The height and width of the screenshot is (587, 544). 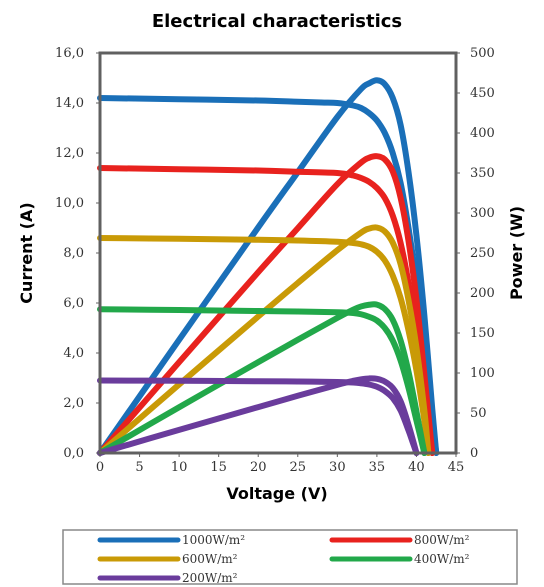 What do you see at coordinates (277, 21) in the screenshot?
I see `chart-title: Electrical characteristics` at bounding box center [277, 21].